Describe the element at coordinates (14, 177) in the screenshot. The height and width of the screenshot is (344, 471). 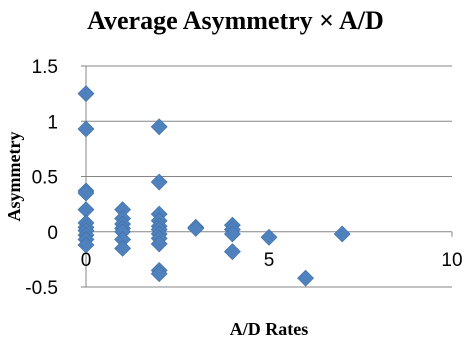
I see `y-axis-label: Asymmetry` at that location.